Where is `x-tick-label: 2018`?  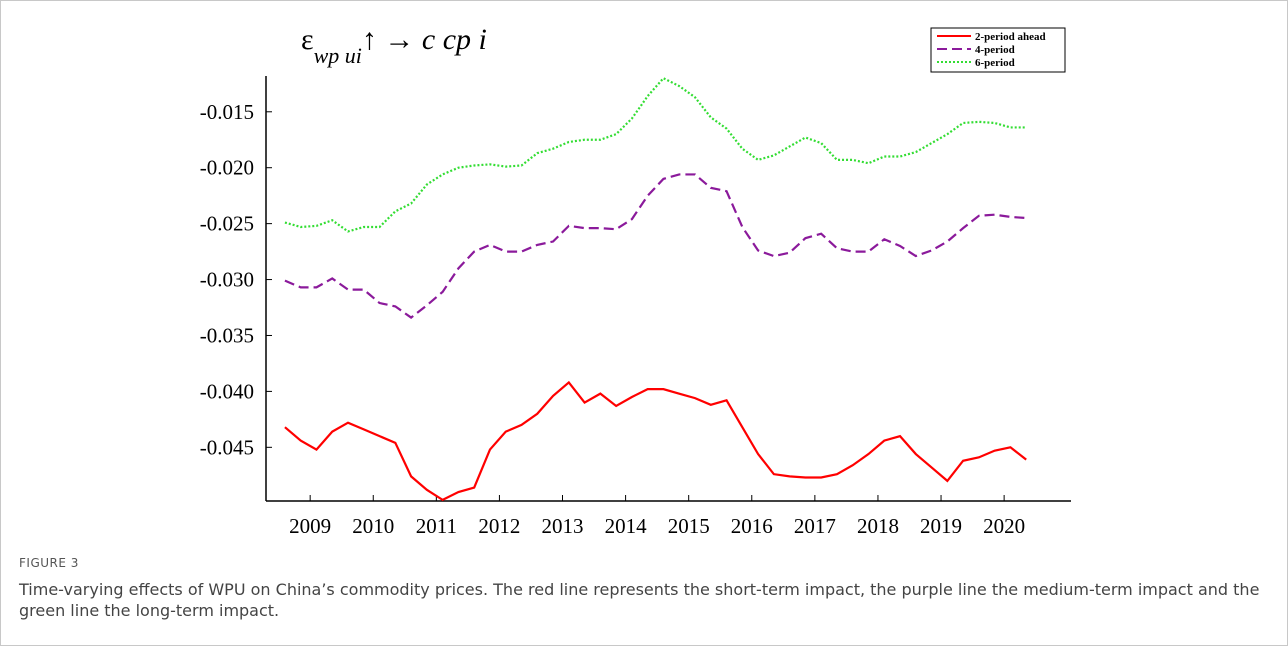
x-tick-label: 2018 is located at coordinates (878, 526).